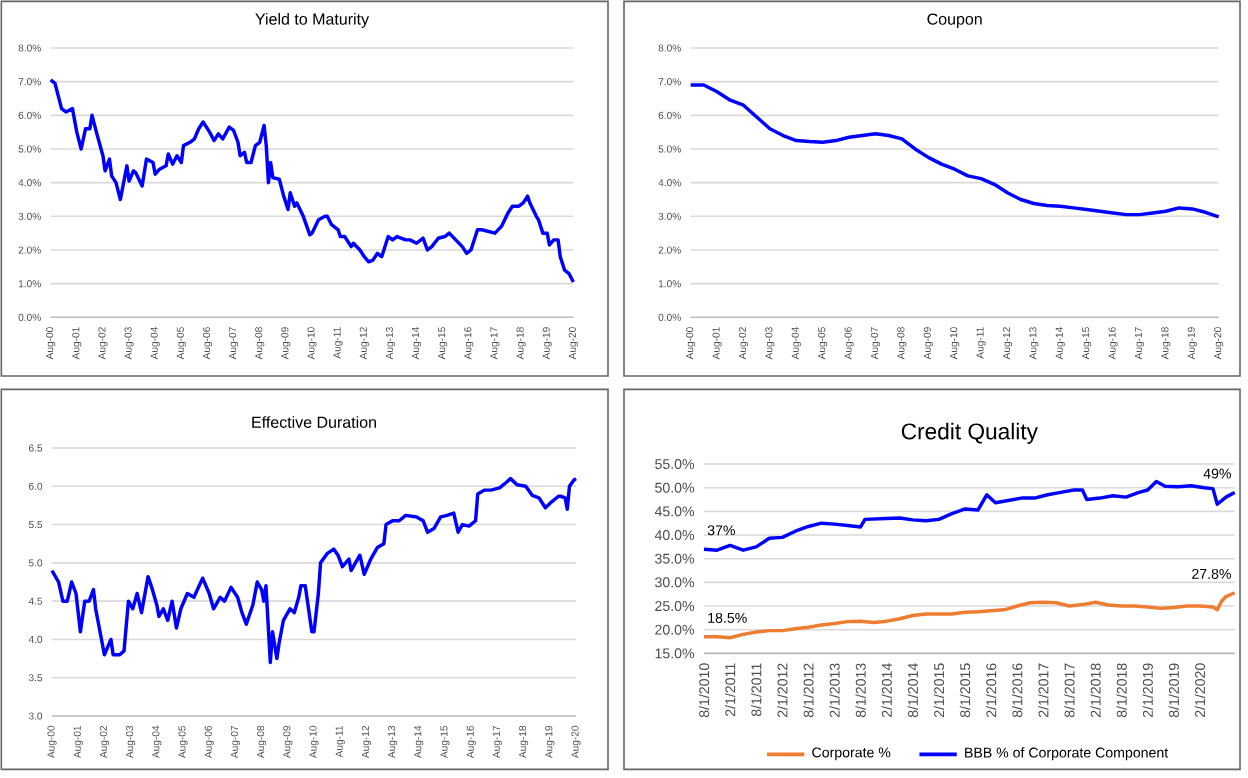  What do you see at coordinates (969, 433) in the screenshot?
I see `chart-title: Credit Quality` at bounding box center [969, 433].